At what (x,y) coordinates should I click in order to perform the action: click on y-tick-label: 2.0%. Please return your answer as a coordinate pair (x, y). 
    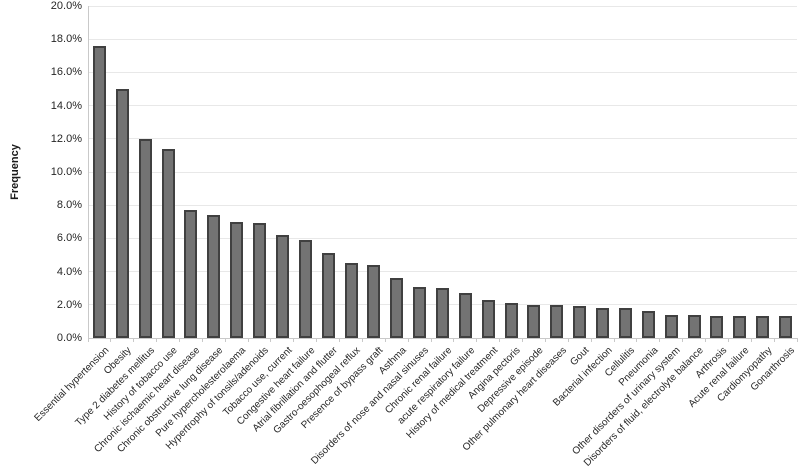
    Looking at the image, I should click on (69, 304).